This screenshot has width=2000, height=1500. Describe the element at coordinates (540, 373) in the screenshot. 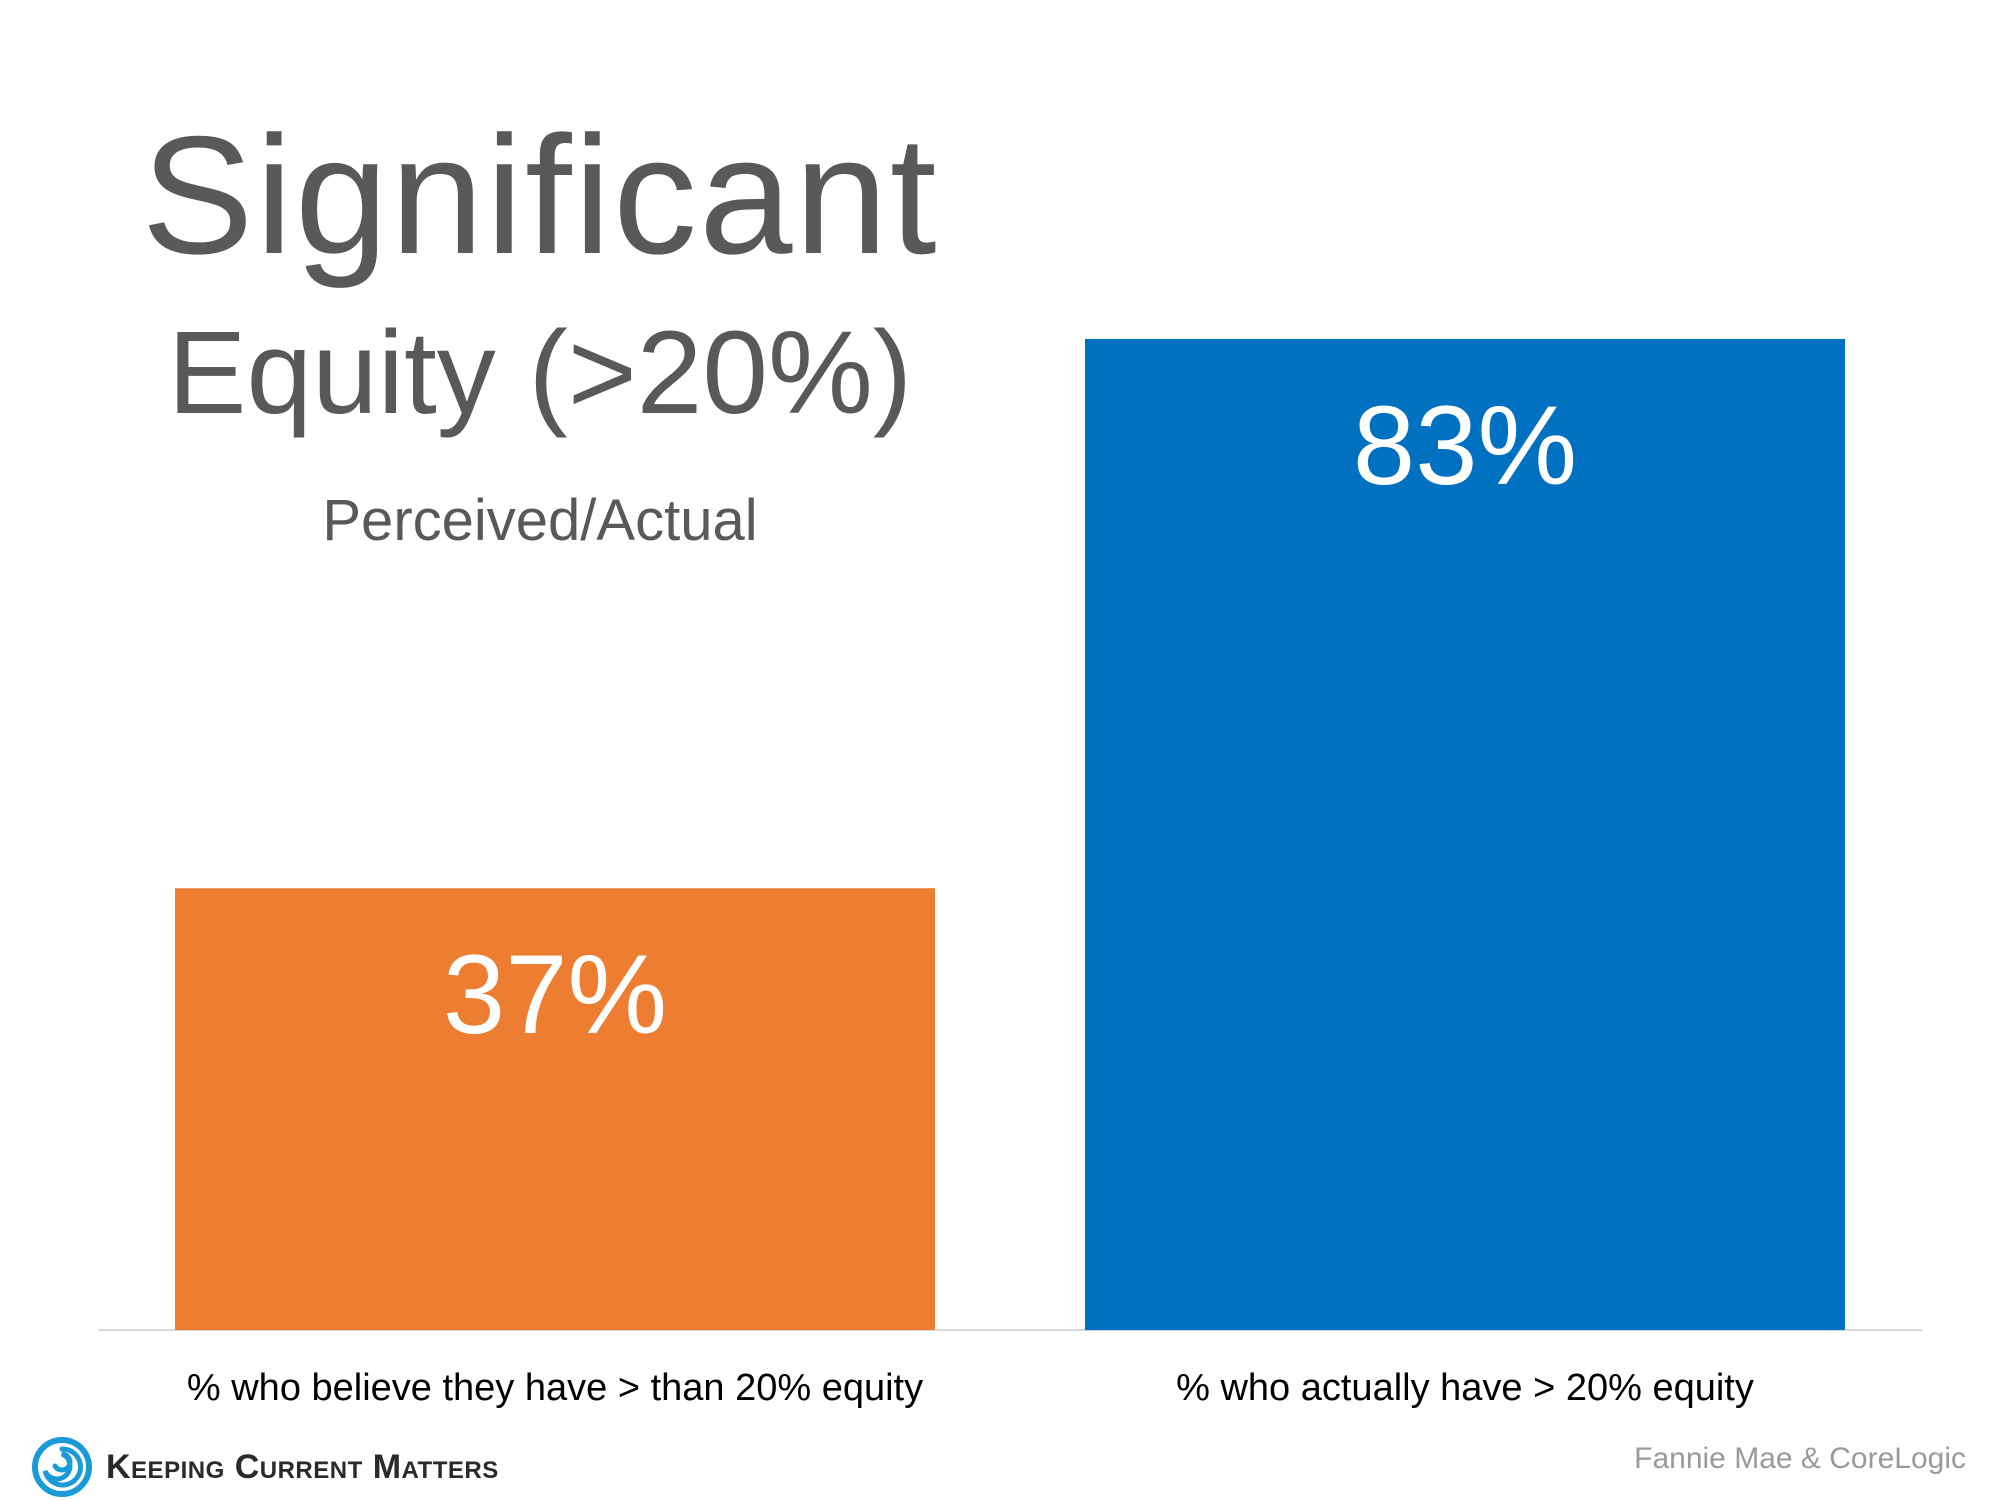

I see `chart-subtitle: Equity (>20%)` at that location.